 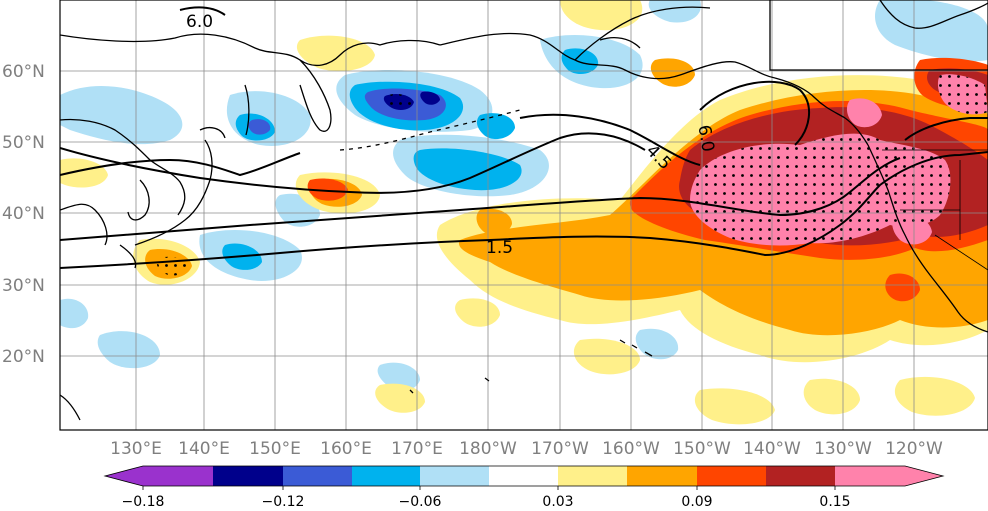 I want to click on contour-label-top: 6.0, so click(x=199, y=22).